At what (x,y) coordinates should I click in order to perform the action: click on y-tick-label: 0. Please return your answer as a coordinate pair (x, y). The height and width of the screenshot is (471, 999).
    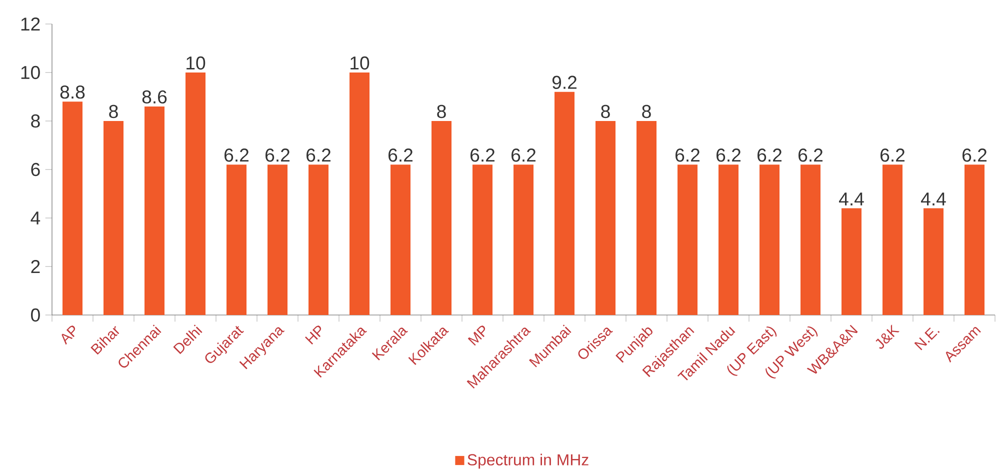
    Looking at the image, I should click on (35, 315).